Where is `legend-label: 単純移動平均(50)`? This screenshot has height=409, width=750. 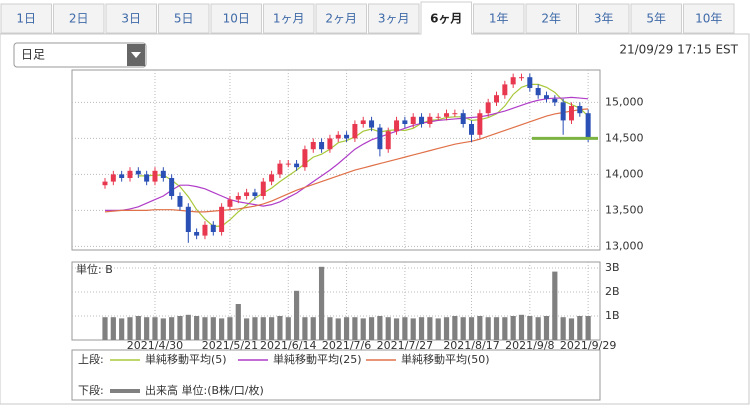
legend-label: 単純移動平均(50) is located at coordinates (445, 359).